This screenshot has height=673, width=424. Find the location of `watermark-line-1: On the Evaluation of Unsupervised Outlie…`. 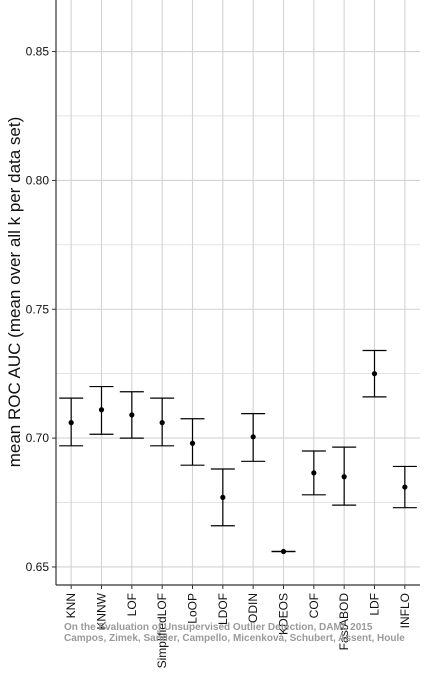

watermark-line-1: On the Evaluation of Unsupervised Outlie… is located at coordinates (218, 627).